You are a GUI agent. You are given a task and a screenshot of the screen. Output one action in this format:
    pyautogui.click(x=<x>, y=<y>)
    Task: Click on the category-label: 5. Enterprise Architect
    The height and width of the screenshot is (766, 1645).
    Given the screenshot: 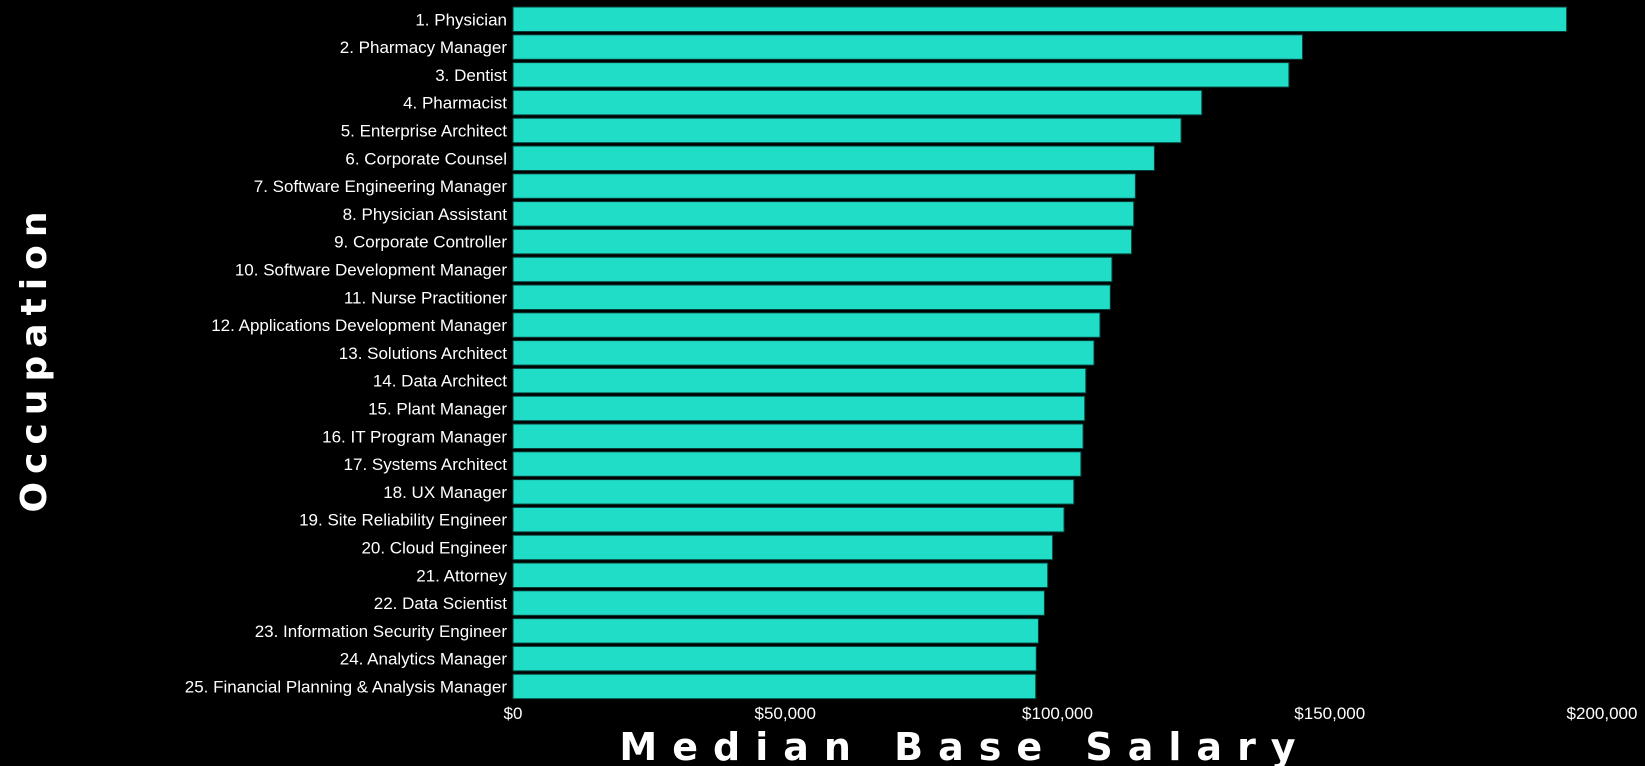 What is the action you would take?
    pyautogui.click(x=424, y=130)
    